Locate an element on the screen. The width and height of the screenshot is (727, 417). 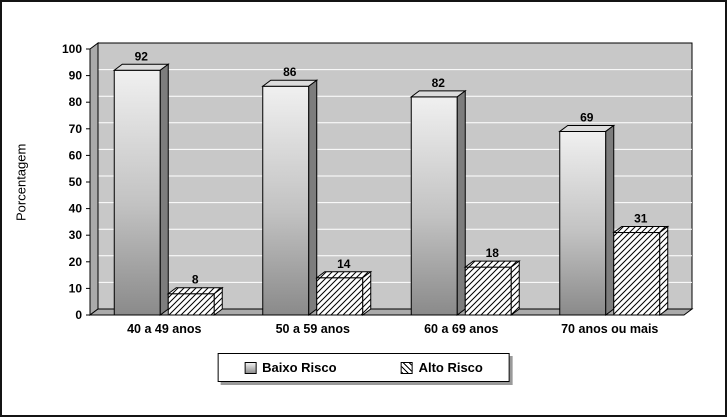
legend-label-baixo-risco: Baixo Risco is located at coordinates (299, 367).